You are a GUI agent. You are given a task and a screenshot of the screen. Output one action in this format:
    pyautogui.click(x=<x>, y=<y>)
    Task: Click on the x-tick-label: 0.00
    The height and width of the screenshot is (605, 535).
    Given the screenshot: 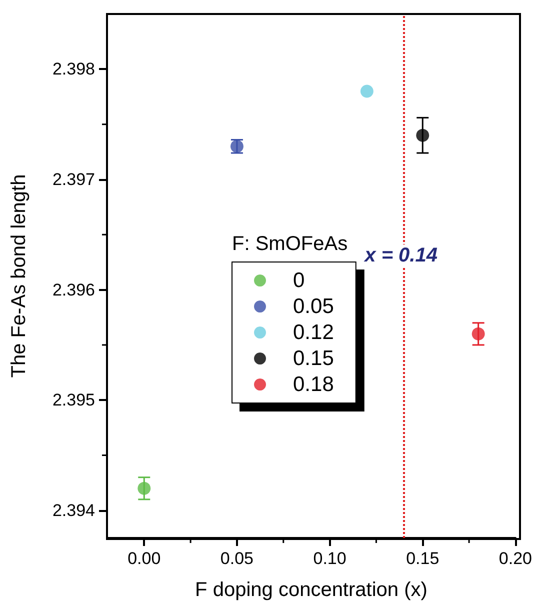 What is the action you would take?
    pyautogui.click(x=144, y=558)
    